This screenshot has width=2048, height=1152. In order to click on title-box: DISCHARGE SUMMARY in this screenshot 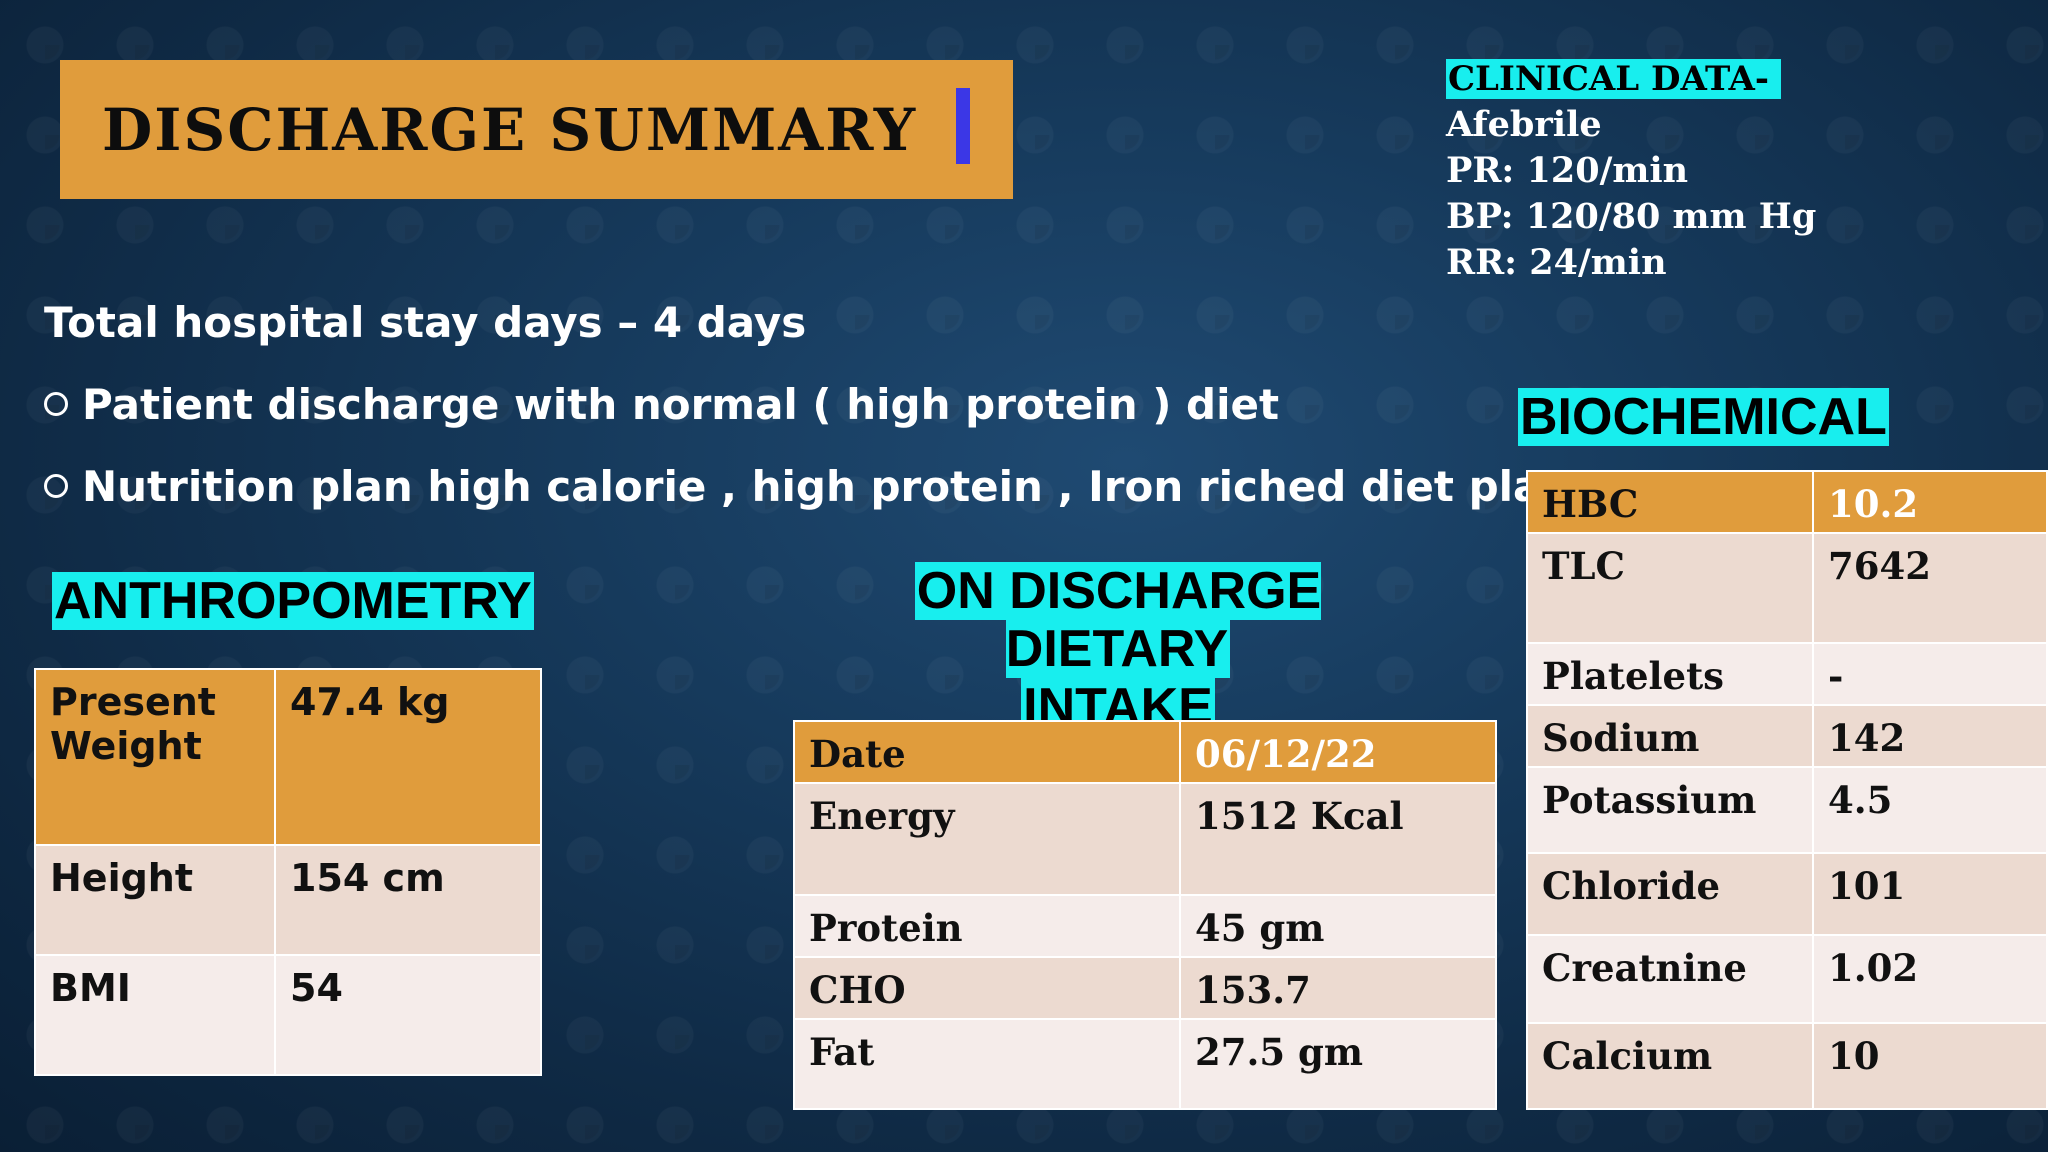, I will do `click(536, 129)`.